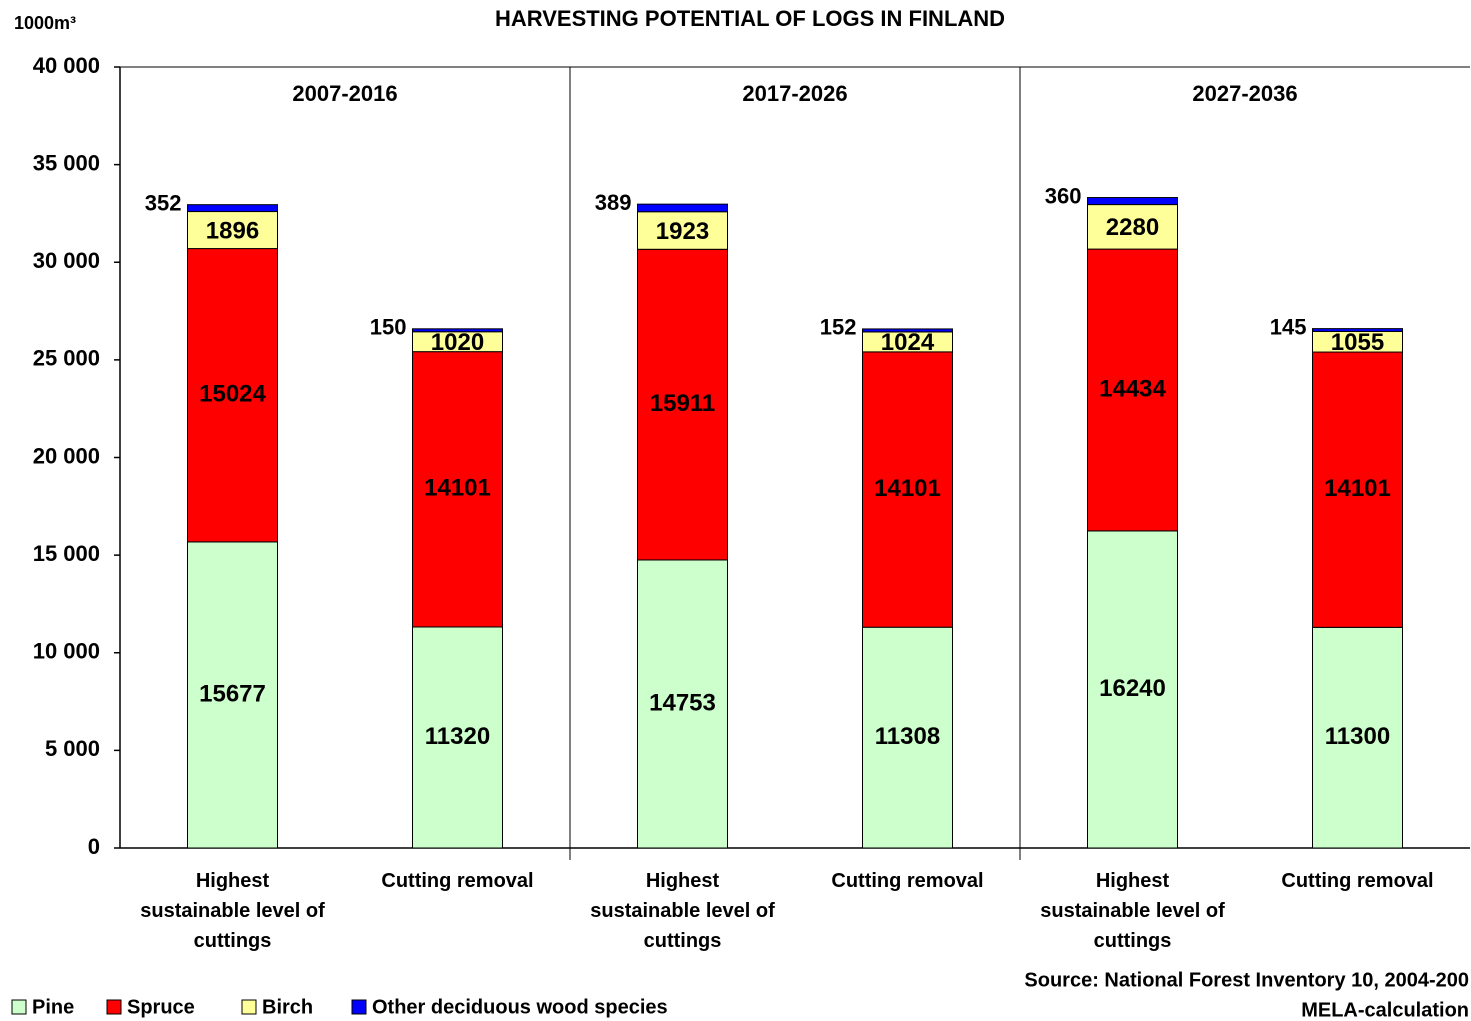  Describe the element at coordinates (388, 327) in the screenshot. I see `data-label: 150` at that location.